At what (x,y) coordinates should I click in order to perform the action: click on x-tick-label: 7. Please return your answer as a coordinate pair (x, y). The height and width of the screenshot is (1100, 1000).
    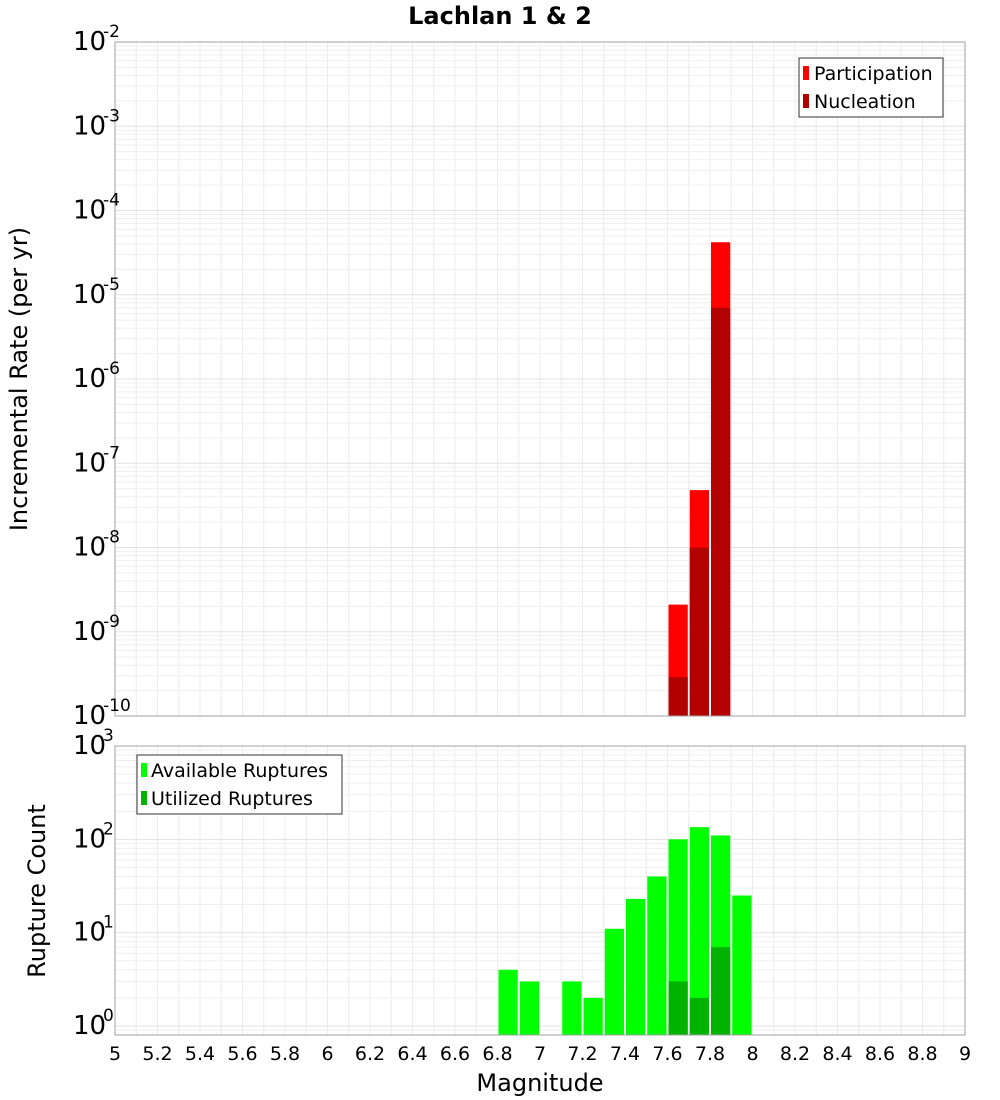
    Looking at the image, I should click on (540, 1054).